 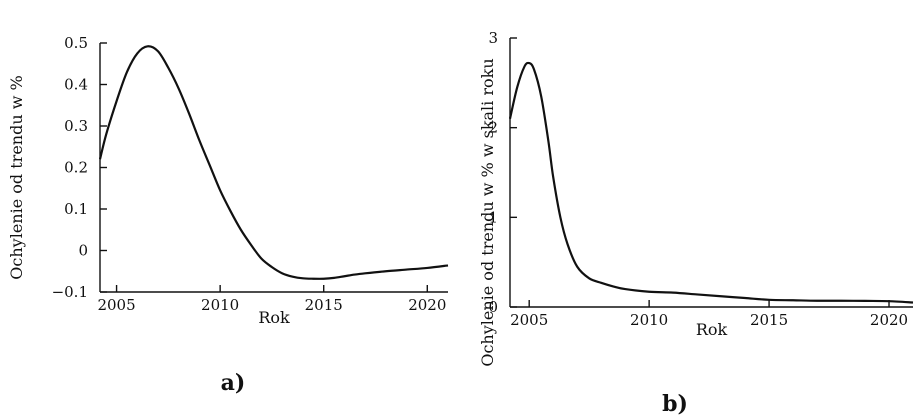 I want to click on y-tick-label: 3, so click(x=493, y=38).